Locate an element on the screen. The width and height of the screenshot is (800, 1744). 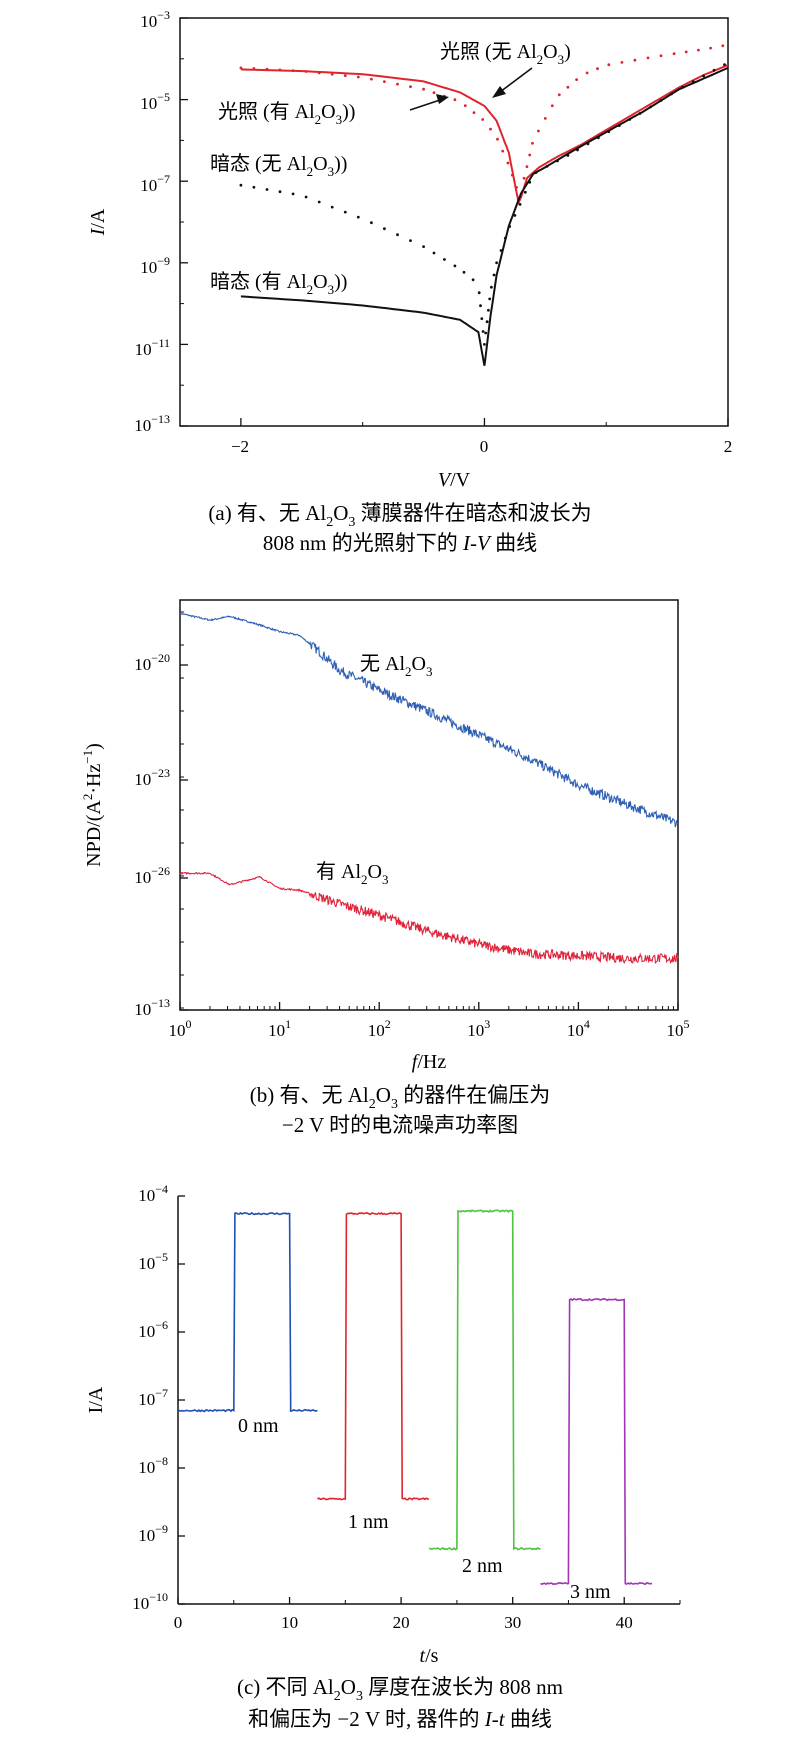
annotation-dark-no-al2o3: 暗态 (无 Al2O3)) is located at coordinates (278, 165).